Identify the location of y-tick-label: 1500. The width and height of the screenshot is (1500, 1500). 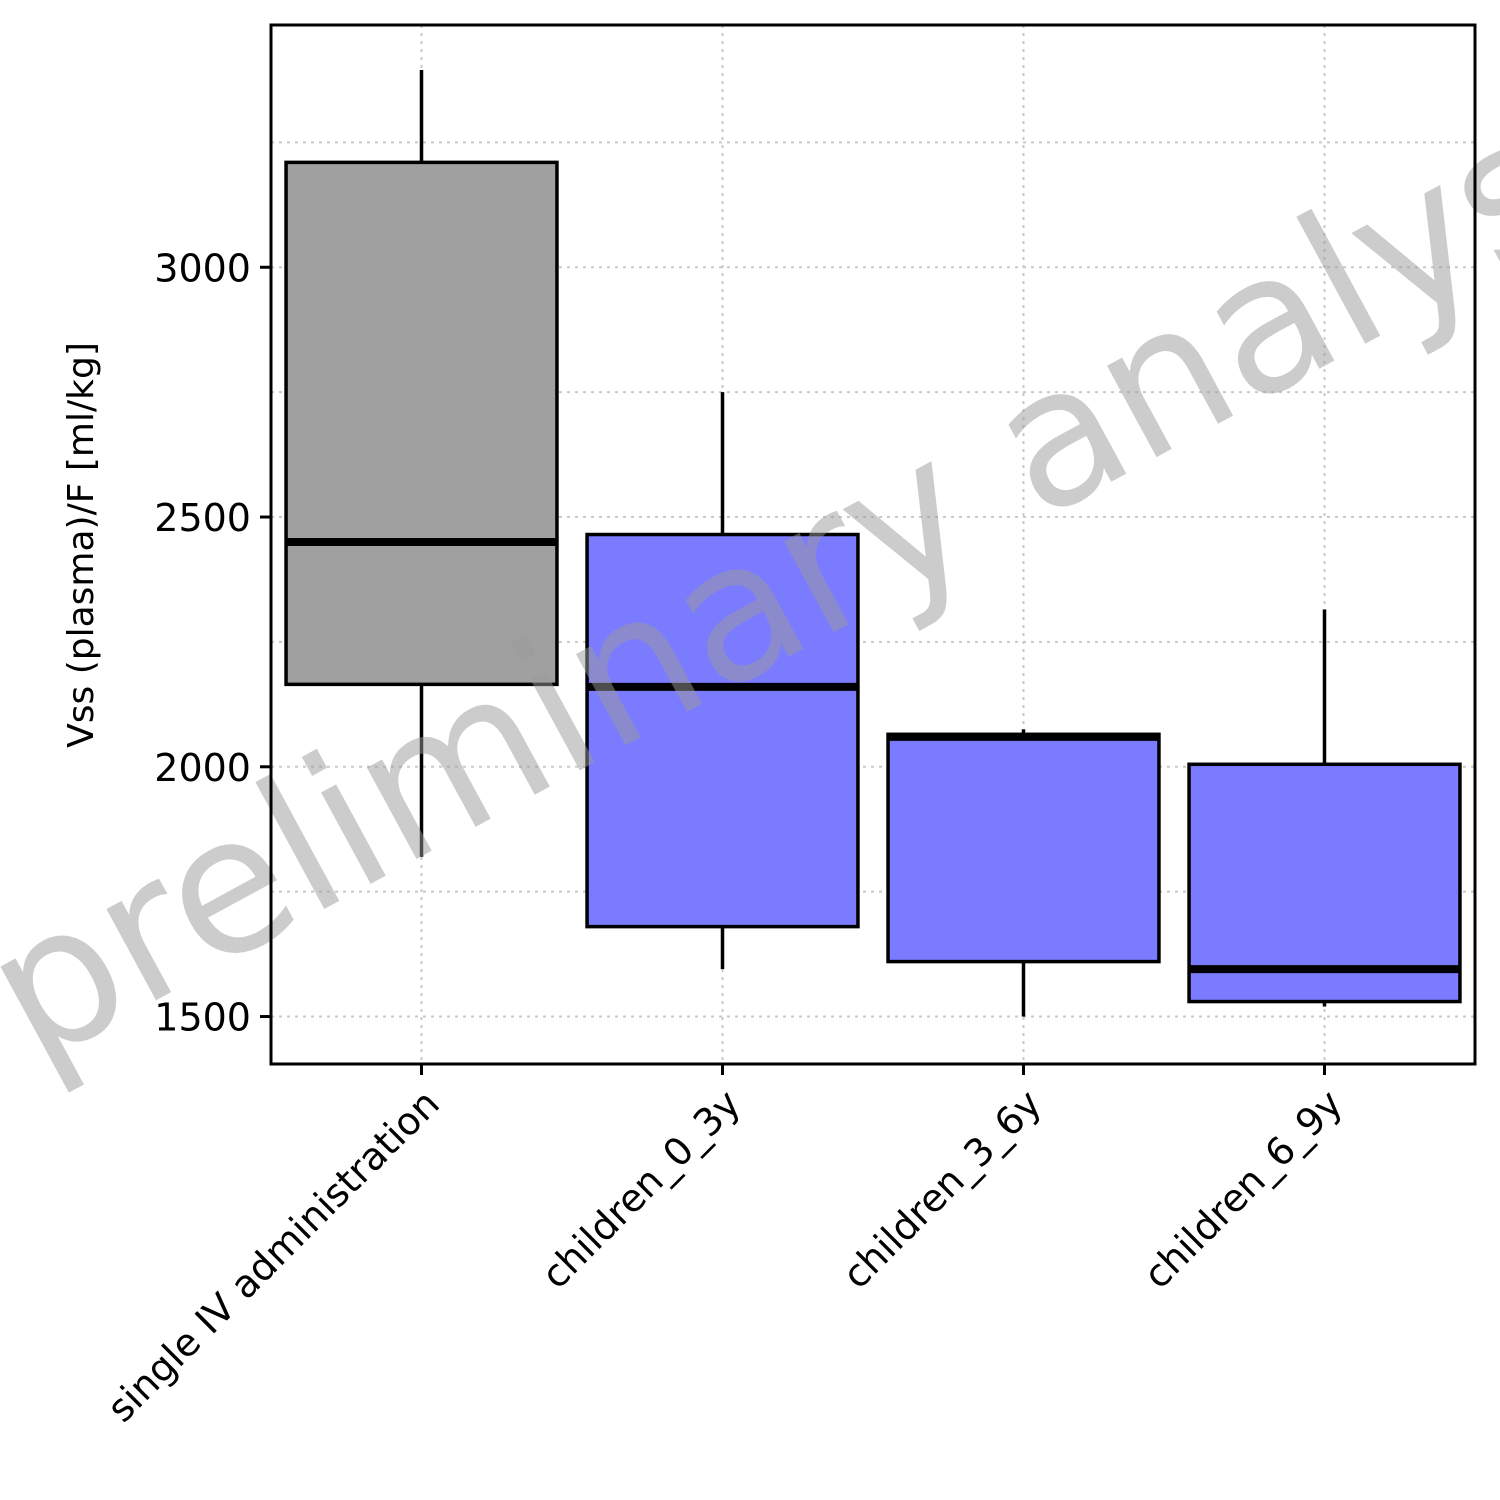
(202, 1018).